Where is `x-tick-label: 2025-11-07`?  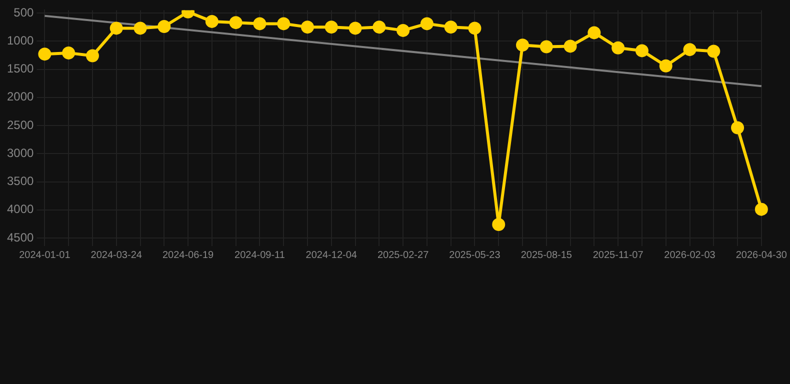
x-tick-label: 2025-11-07 is located at coordinates (618, 255).